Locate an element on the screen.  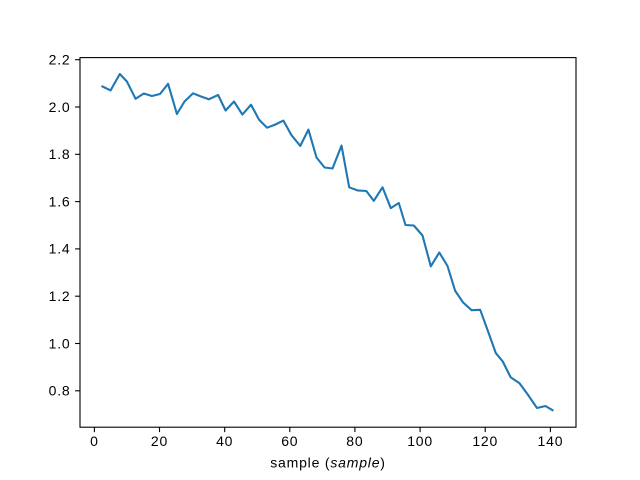
svg-text: 0.8 is located at coordinates (60, 391).